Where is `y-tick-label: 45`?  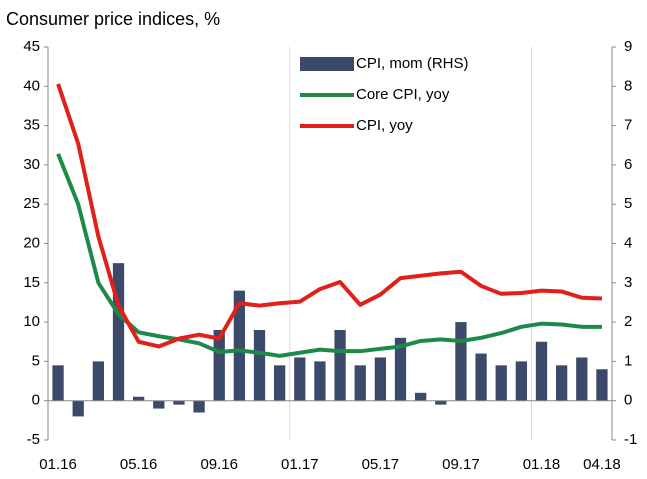 y-tick-label: 45 is located at coordinates (31, 46).